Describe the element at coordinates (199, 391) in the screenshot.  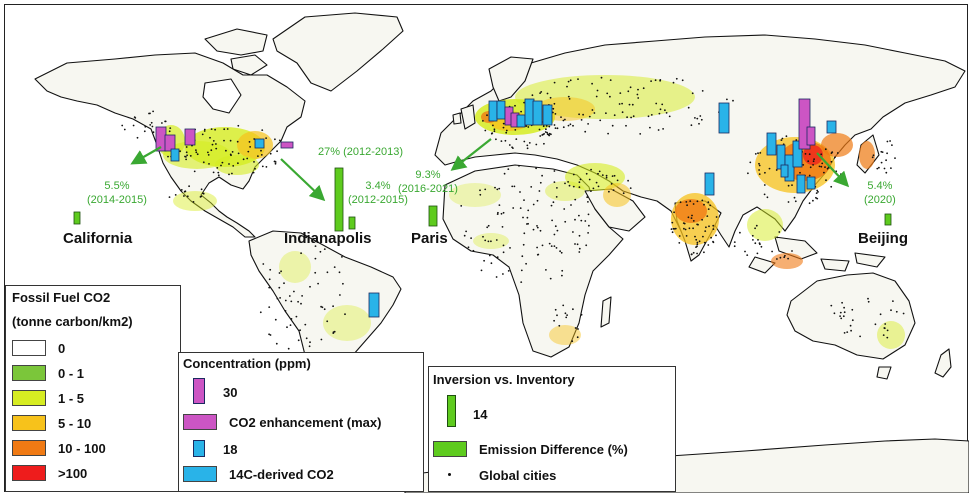
I see `enhancement-scale-bar` at that location.